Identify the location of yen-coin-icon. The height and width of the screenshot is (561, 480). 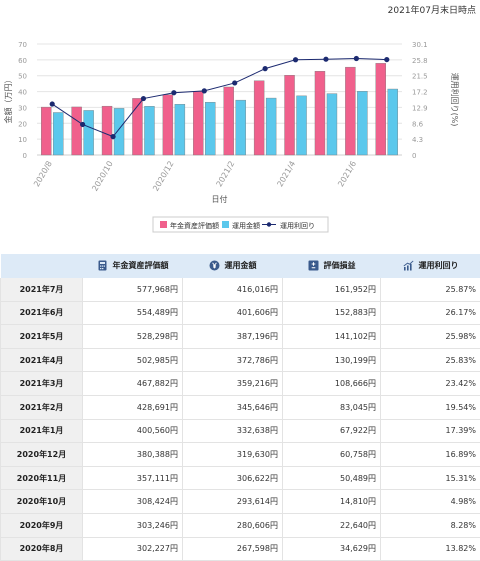
(214, 265).